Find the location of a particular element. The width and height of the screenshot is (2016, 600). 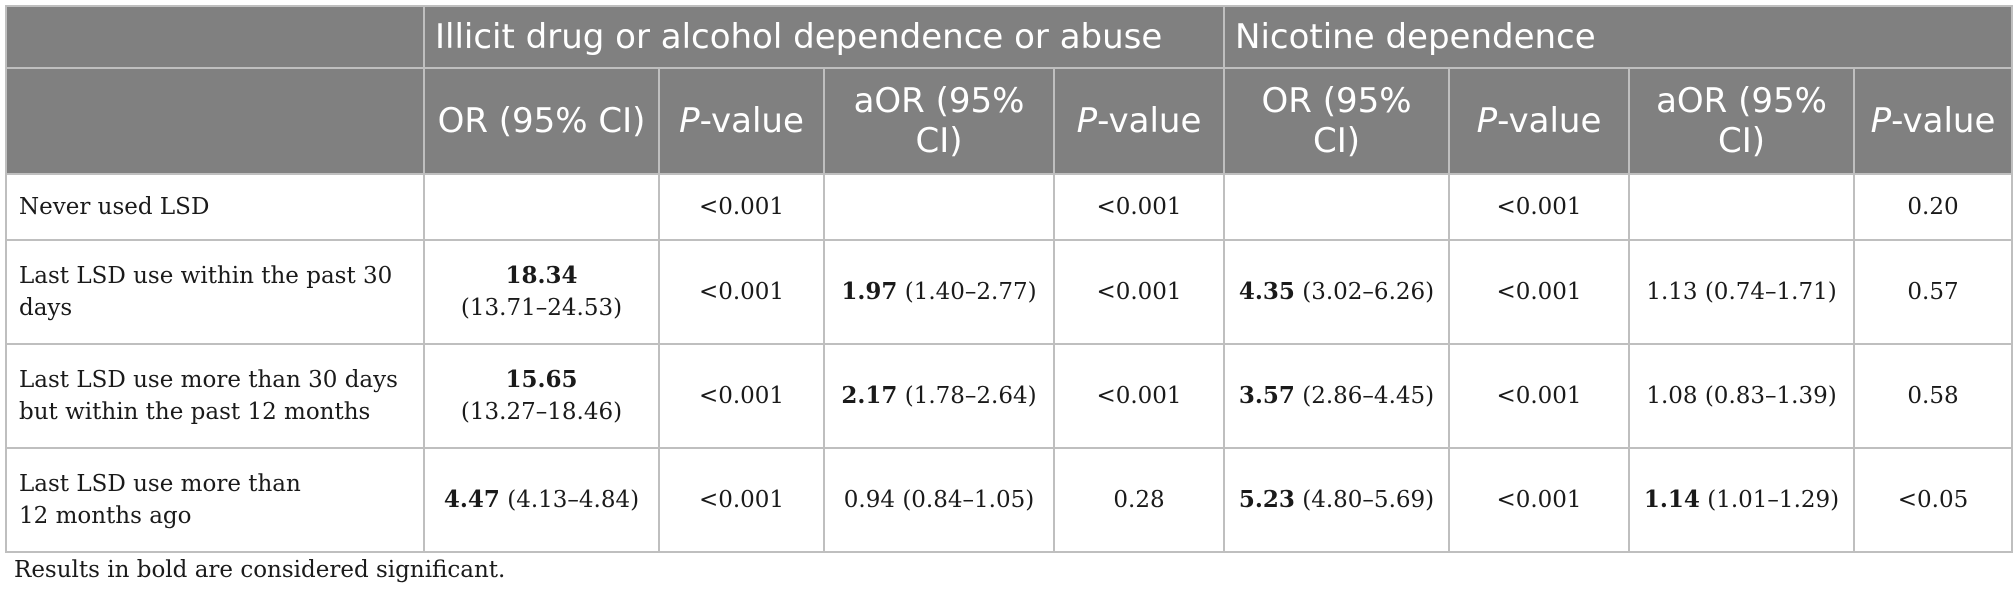

bold-value: 4.35 is located at coordinates (1266, 291).